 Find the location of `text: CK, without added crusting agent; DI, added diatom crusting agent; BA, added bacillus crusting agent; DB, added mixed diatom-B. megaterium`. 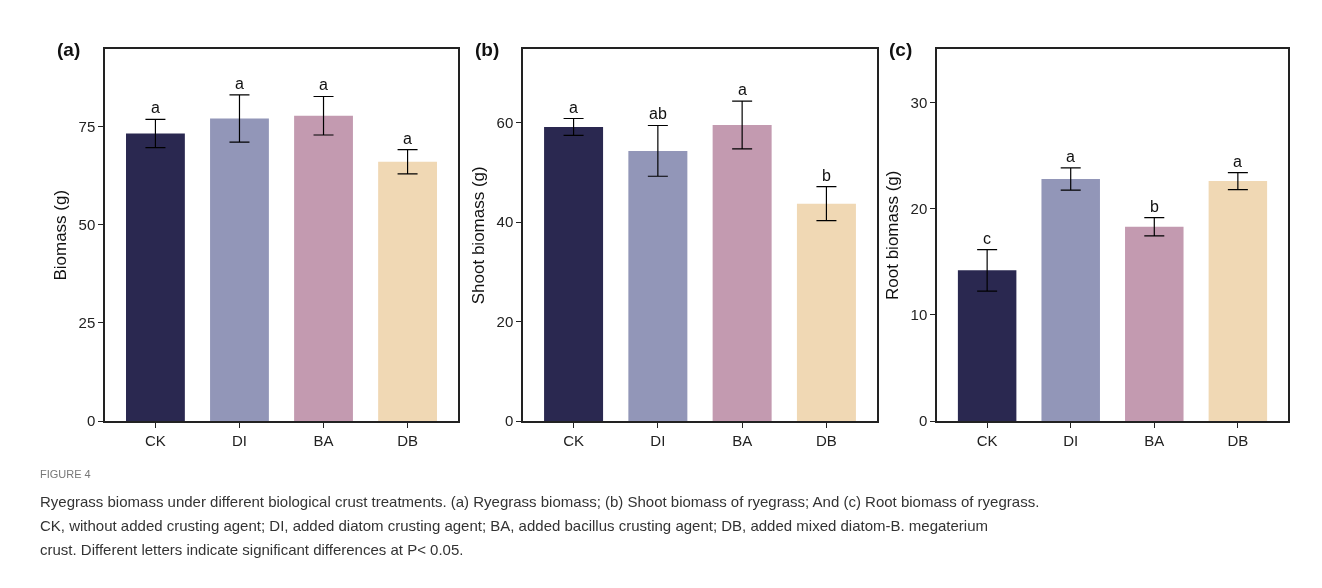

text: CK, without added crusting agent; DI, added diatom crusting agent; BA, added bacillus crusting agent; DB, added mixed diatom-B. megaterium is located at coordinates (514, 525).